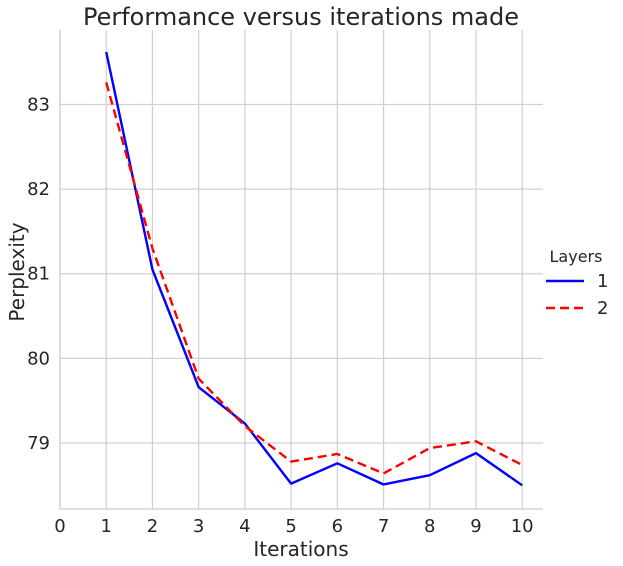 Image resolution: width=623 pixels, height=566 pixels. What do you see at coordinates (105, 526) in the screenshot?
I see `x-tick-label: 1` at bounding box center [105, 526].